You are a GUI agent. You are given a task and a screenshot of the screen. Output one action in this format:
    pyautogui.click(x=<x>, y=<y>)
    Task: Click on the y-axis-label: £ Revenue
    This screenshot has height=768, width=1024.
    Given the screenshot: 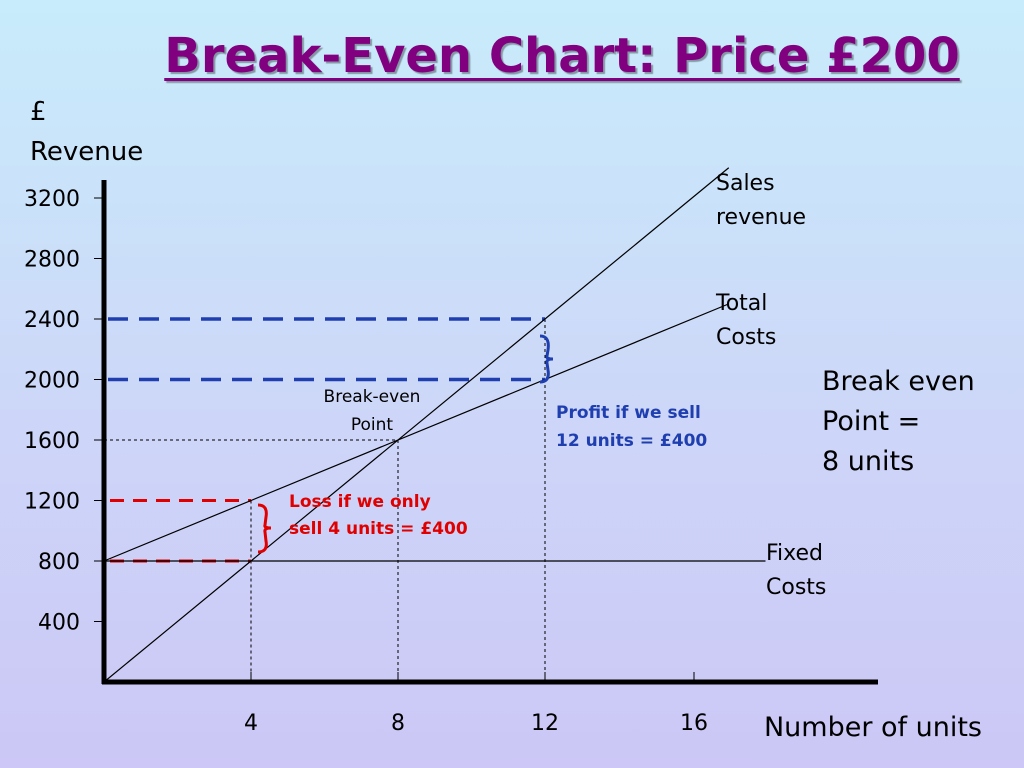 What is the action you would take?
    pyautogui.click(x=87, y=132)
    